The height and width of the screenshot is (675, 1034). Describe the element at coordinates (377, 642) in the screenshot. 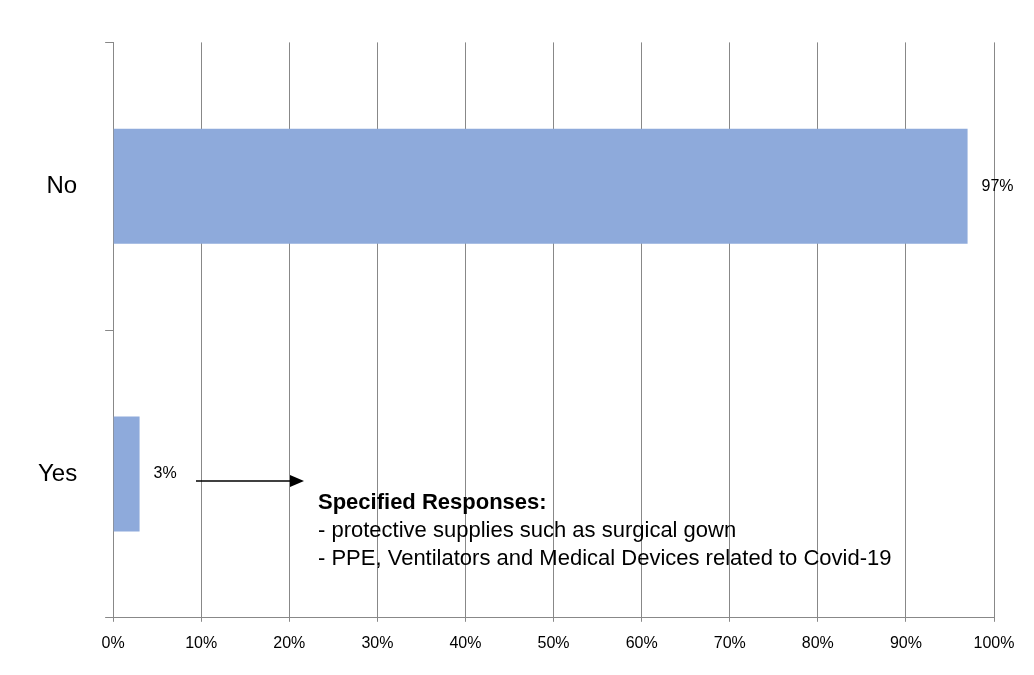

I see `x-tick-label: 30%` at that location.